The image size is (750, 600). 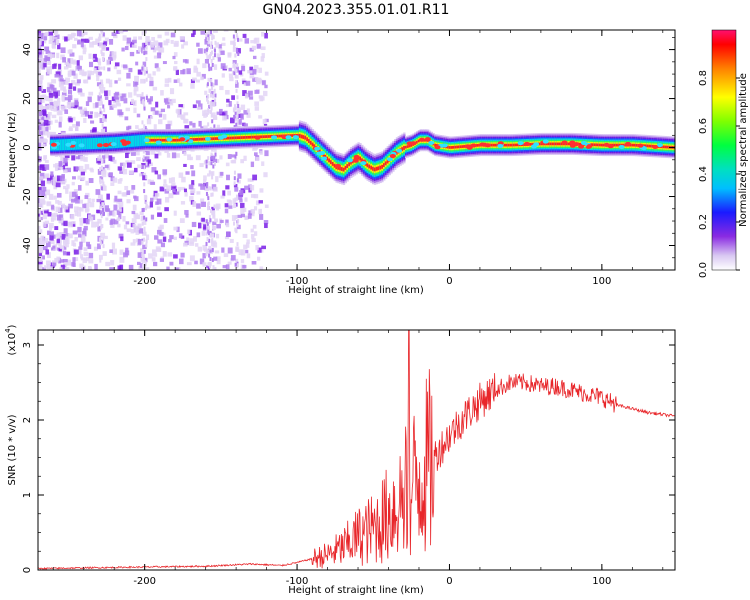 What do you see at coordinates (27, 245) in the screenshot?
I see `y-tick-label: -40` at bounding box center [27, 245].